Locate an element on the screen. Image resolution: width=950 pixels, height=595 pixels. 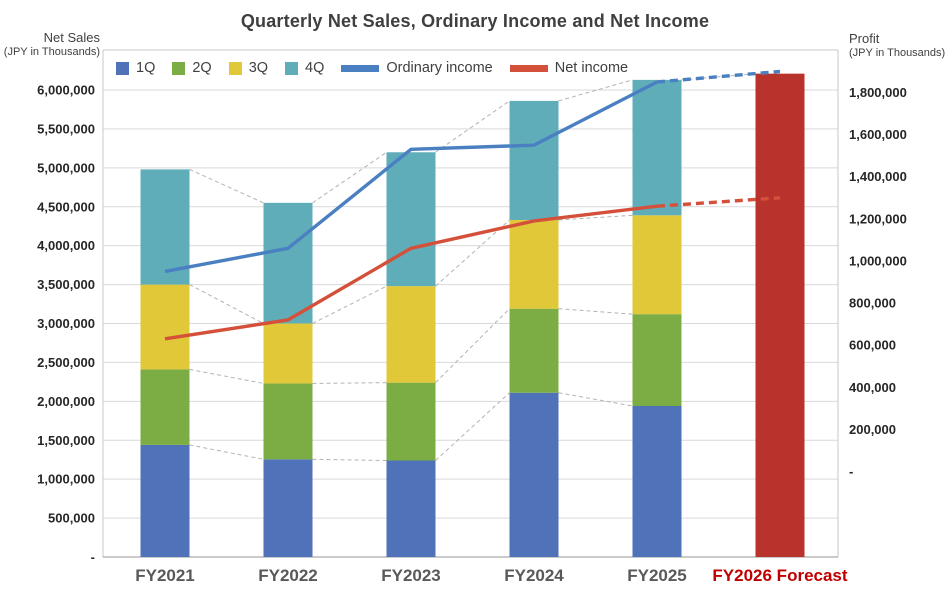
left-tick-5500000: 5,500,000 is located at coordinates (66, 128).